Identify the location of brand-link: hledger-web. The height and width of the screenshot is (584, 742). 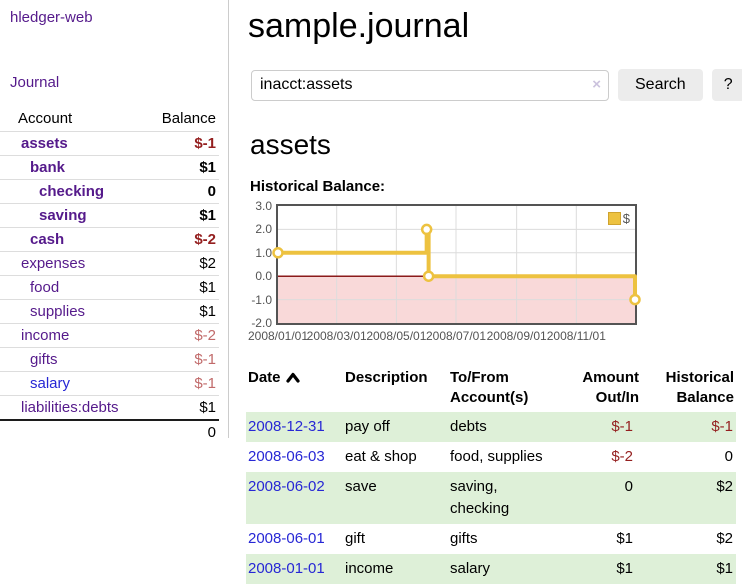
(51, 17).